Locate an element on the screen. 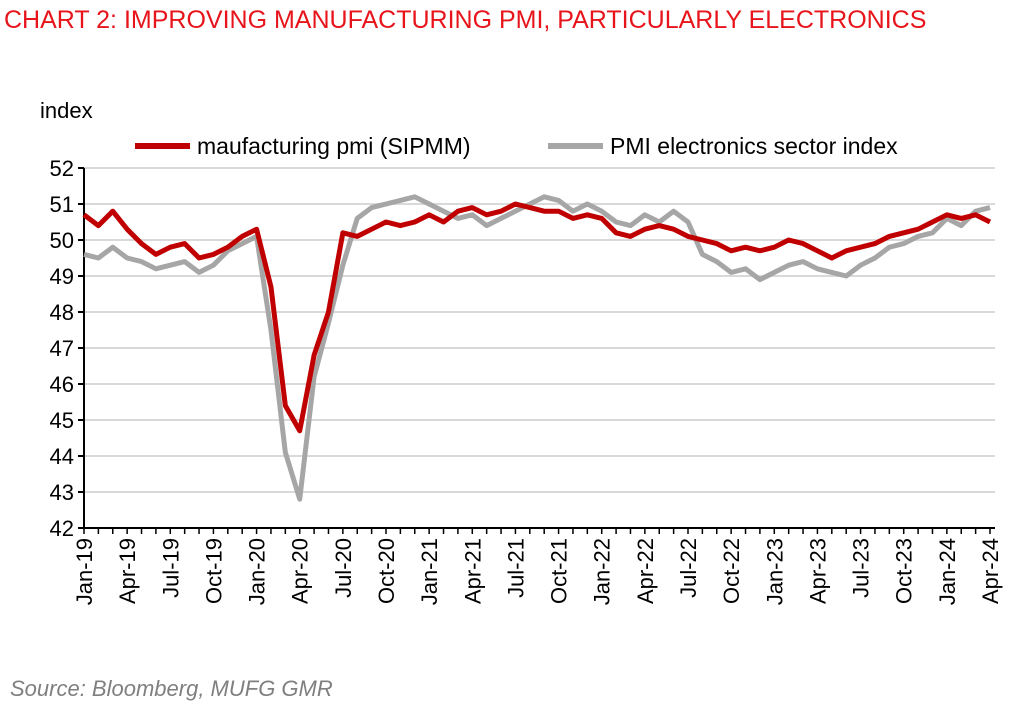 This screenshot has width=1022, height=711. x-tick-label: Jan-19 is located at coordinates (84, 571).